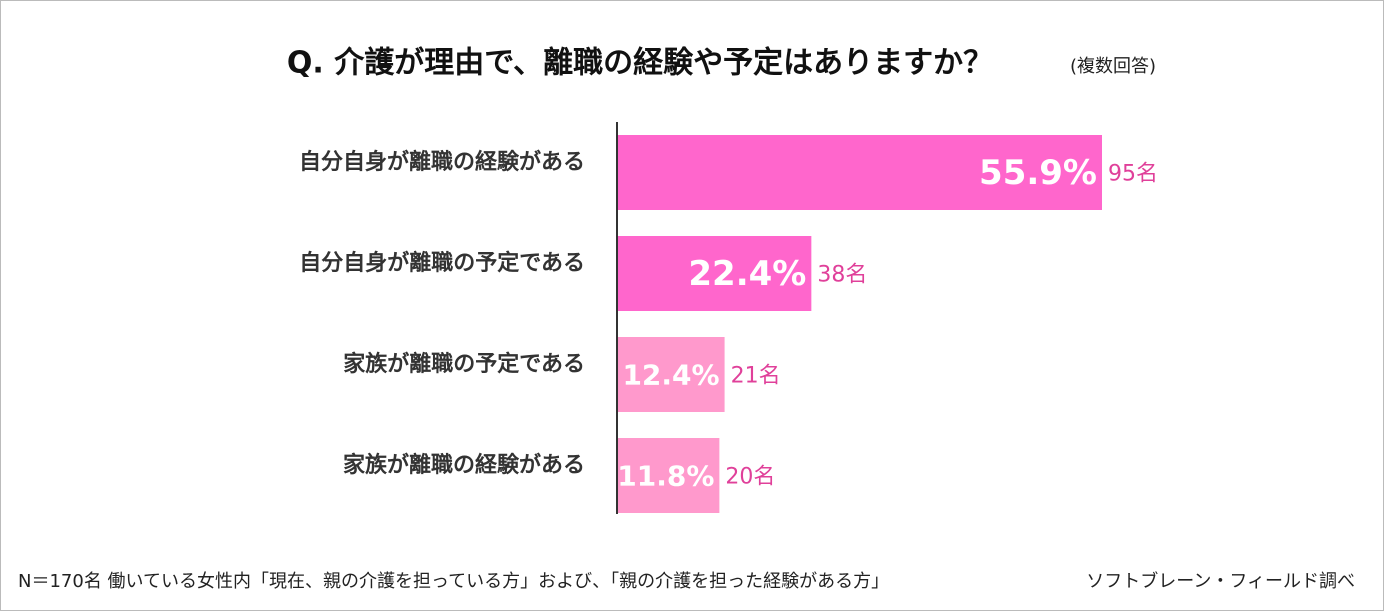  I want to click on value-label: 55.9%, so click(1038, 173).